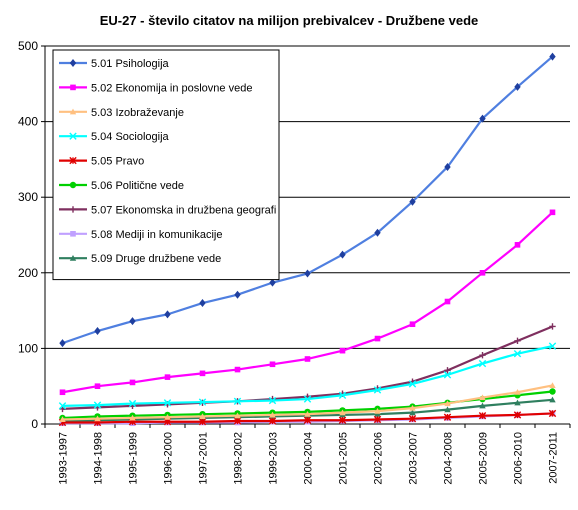 The image size is (578, 510). Describe the element at coordinates (169, 458) in the screenshot. I see `x-tick-label: 1996-2000` at that location.